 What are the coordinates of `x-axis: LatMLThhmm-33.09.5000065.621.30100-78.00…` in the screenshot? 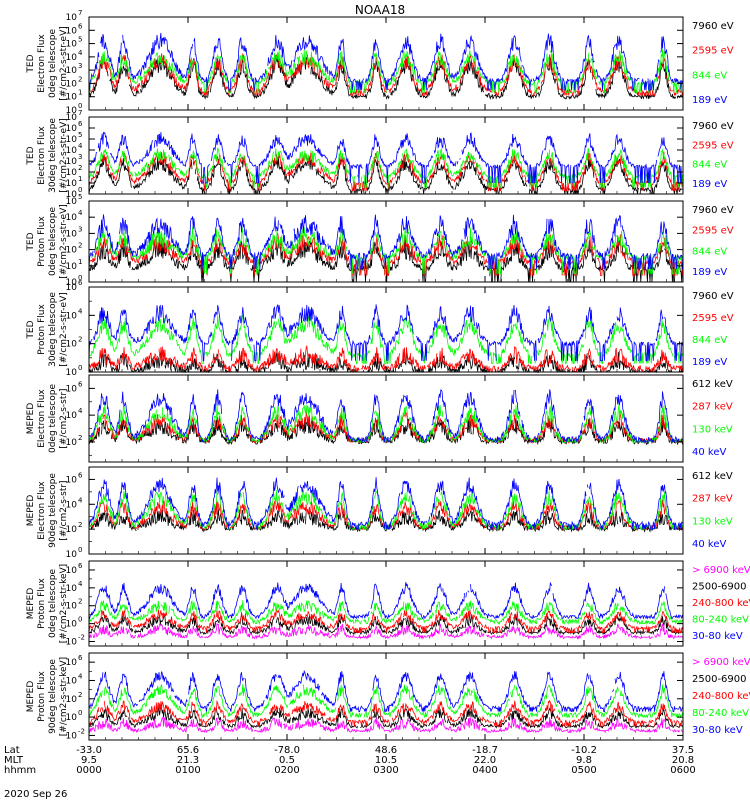 It's located at (350, 760).